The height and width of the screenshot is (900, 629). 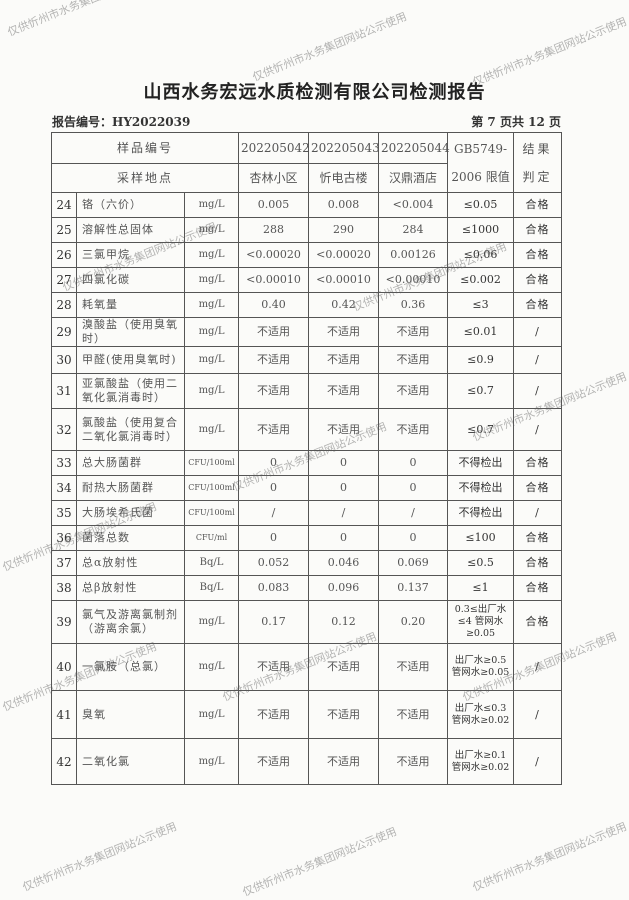 What do you see at coordinates (130, 563) in the screenshot?
I see `item-name: 总α放射性` at bounding box center [130, 563].